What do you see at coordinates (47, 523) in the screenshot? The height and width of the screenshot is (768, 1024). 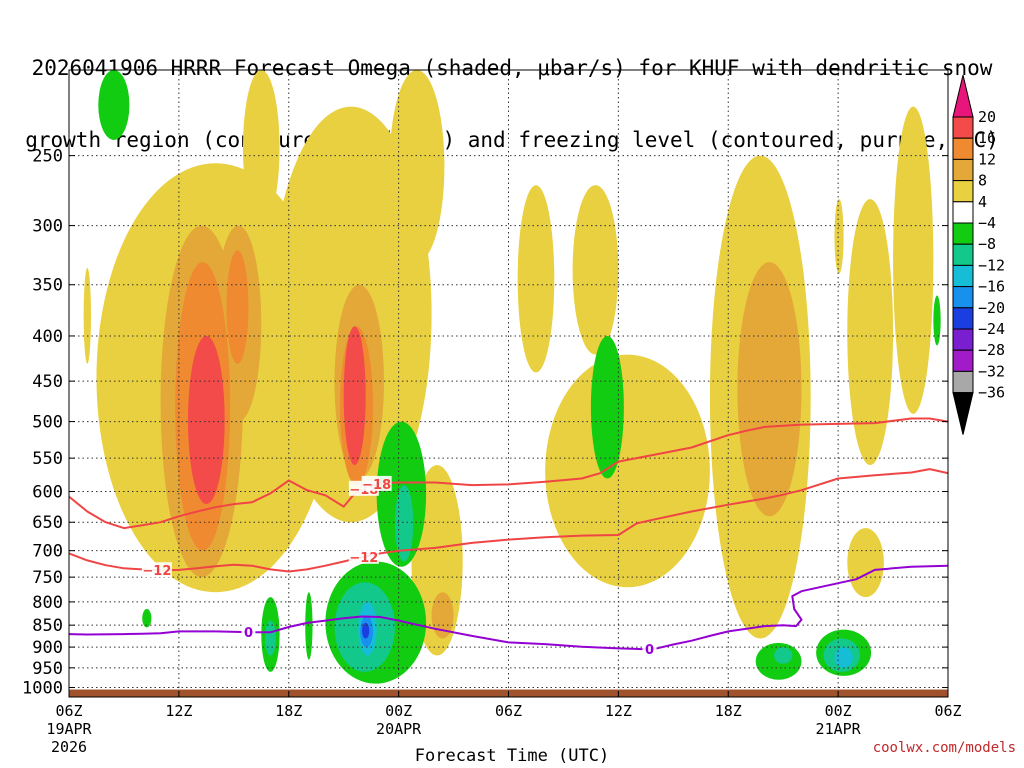 I see `y-tick-label-650: 650` at bounding box center [47, 523].